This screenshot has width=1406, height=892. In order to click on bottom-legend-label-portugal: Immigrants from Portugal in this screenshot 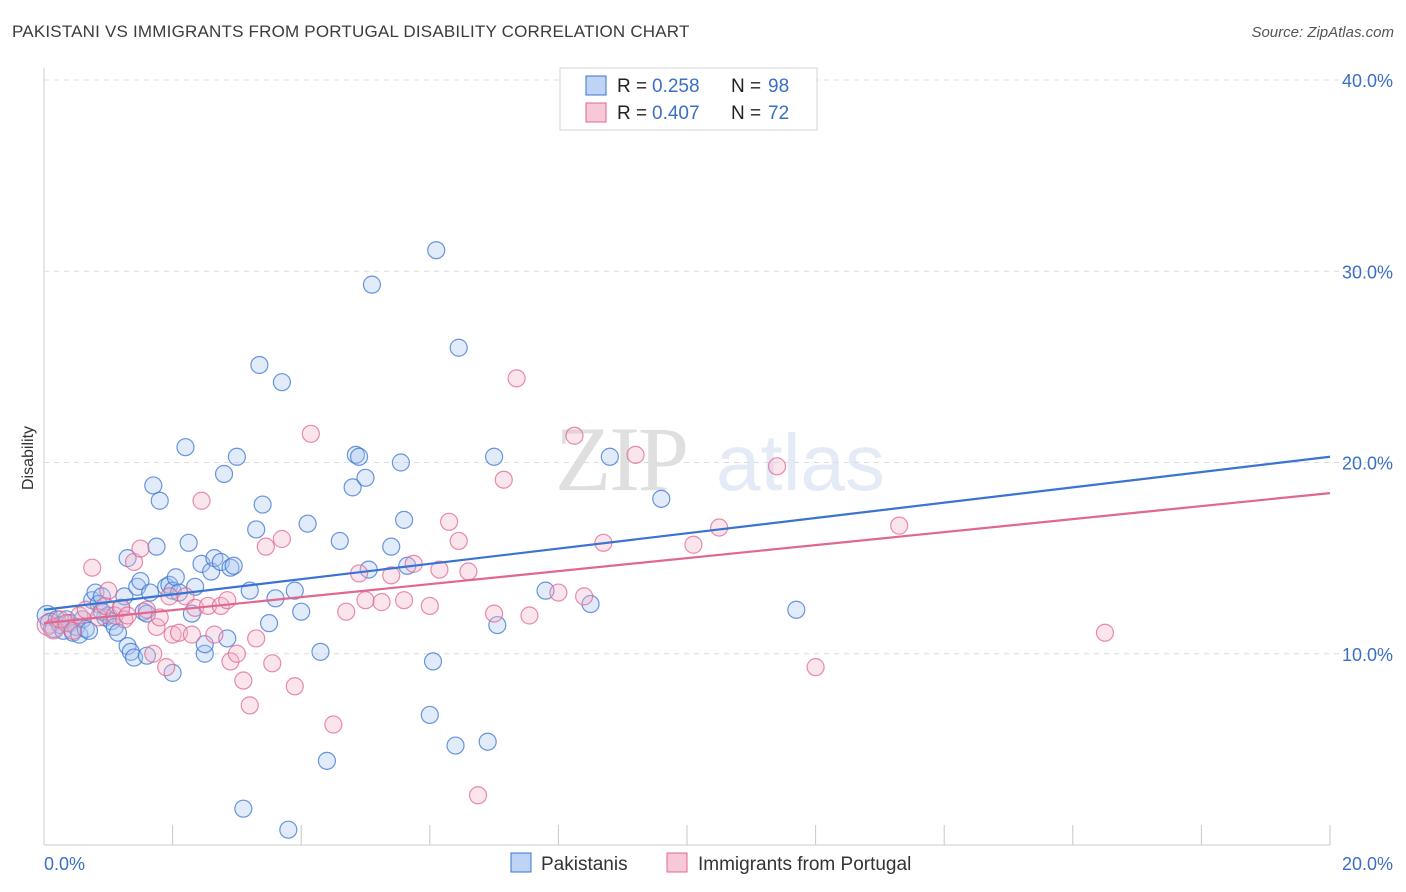, I will do `click(804, 864)`.